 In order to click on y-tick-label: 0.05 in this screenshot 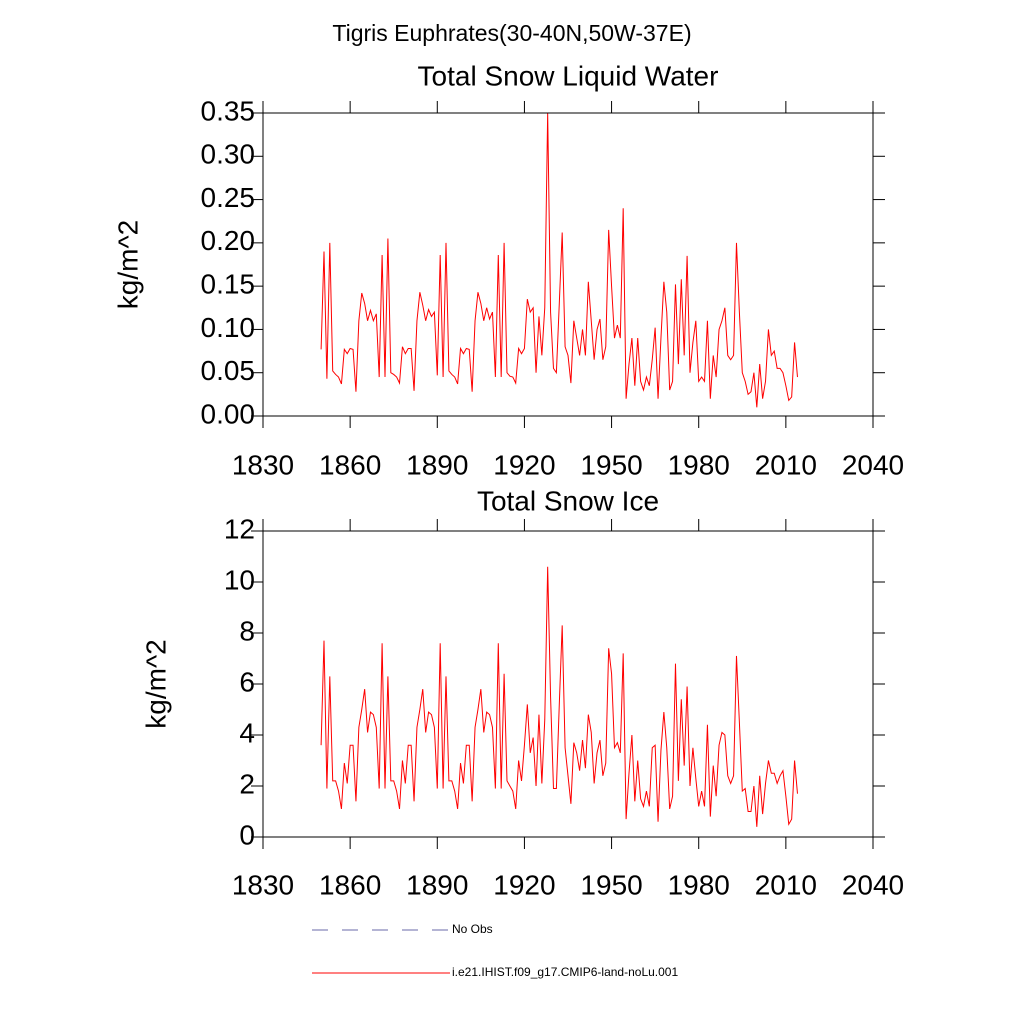, I will do `click(228, 370)`.